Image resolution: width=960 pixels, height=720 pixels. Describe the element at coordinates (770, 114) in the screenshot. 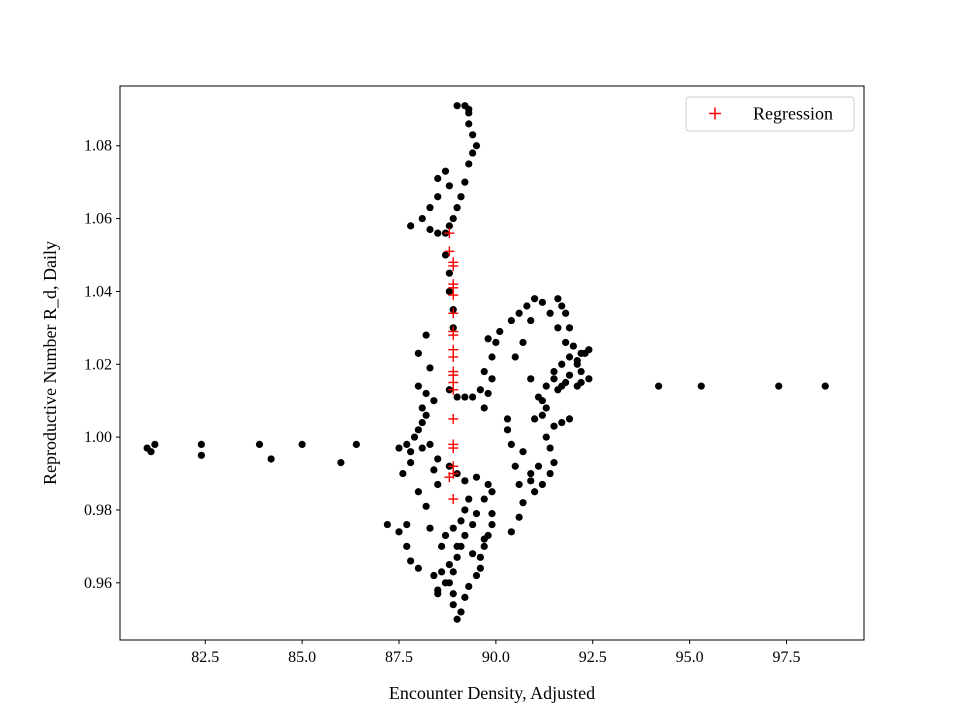

I see `legend: Regression` at that location.